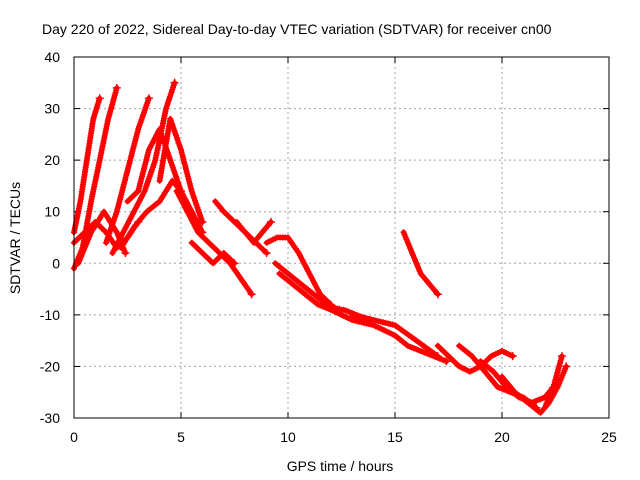  Describe the element at coordinates (52, 212) in the screenshot. I see `y-tick-label: 10` at that location.